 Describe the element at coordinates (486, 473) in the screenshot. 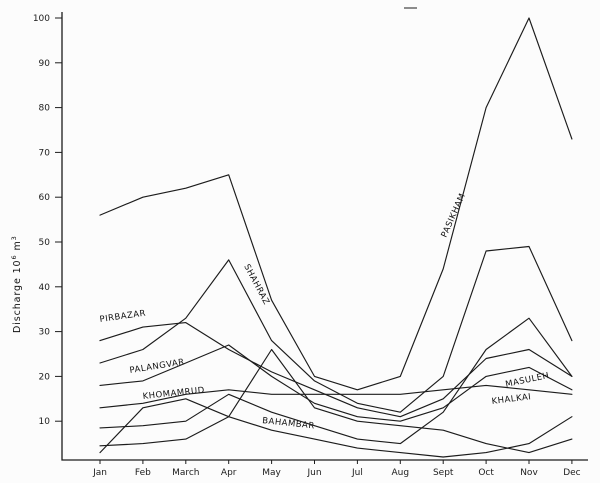

I see `month-label: Oct` at that location.